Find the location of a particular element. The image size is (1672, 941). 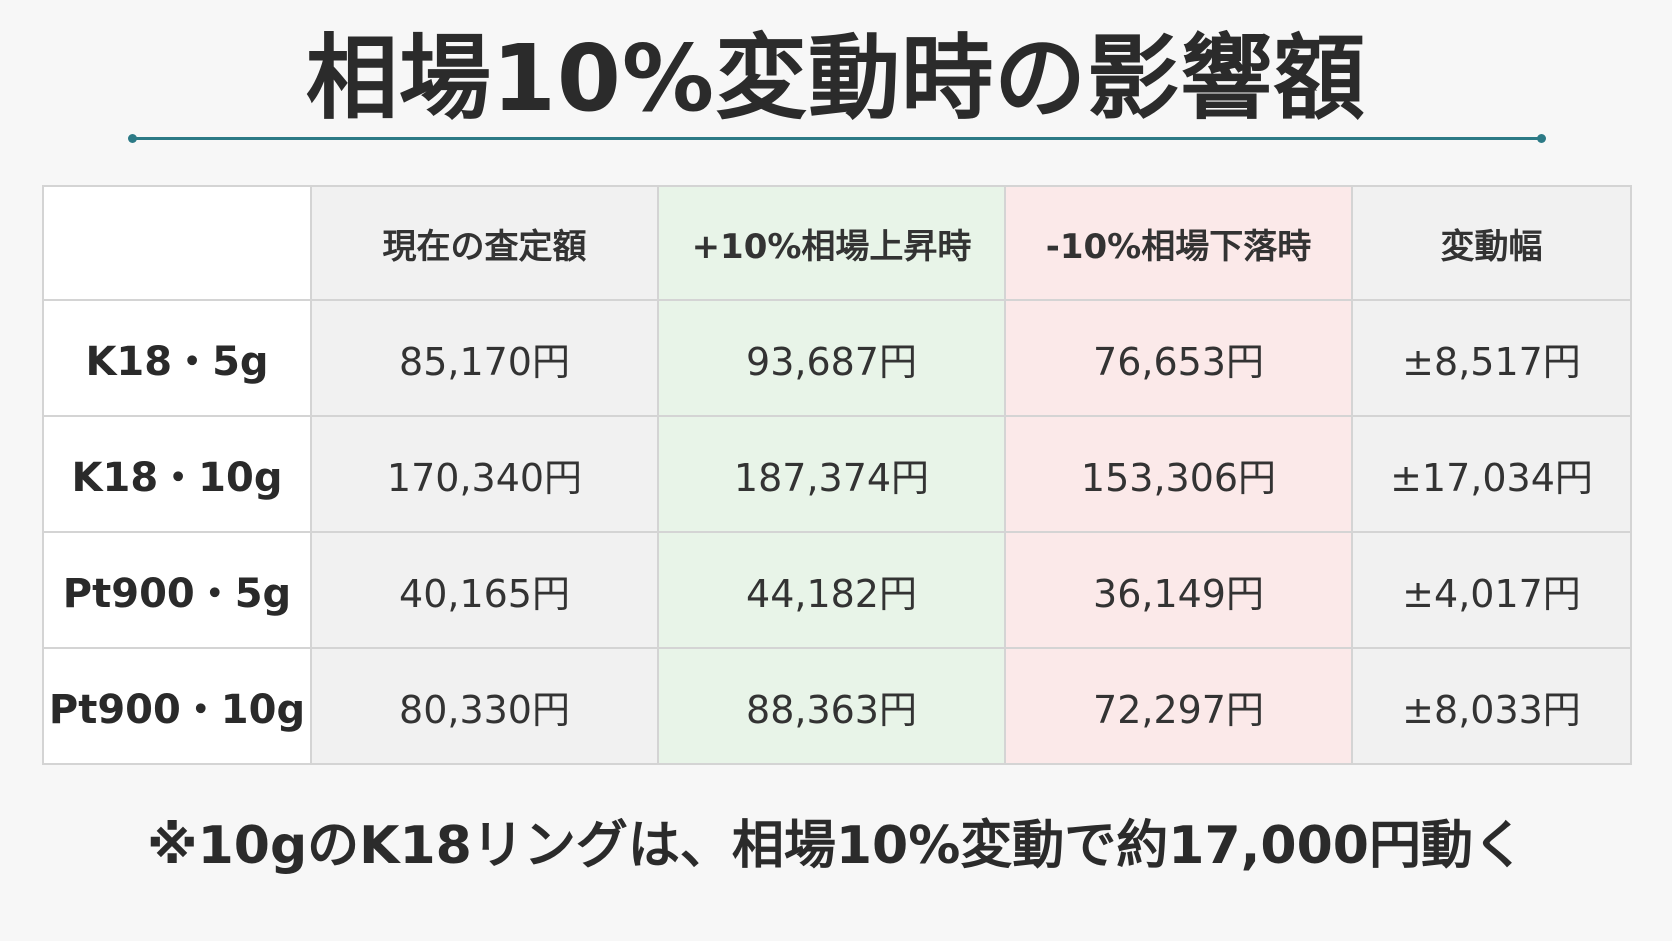

row-label: Pt900・5g is located at coordinates (177, 590).